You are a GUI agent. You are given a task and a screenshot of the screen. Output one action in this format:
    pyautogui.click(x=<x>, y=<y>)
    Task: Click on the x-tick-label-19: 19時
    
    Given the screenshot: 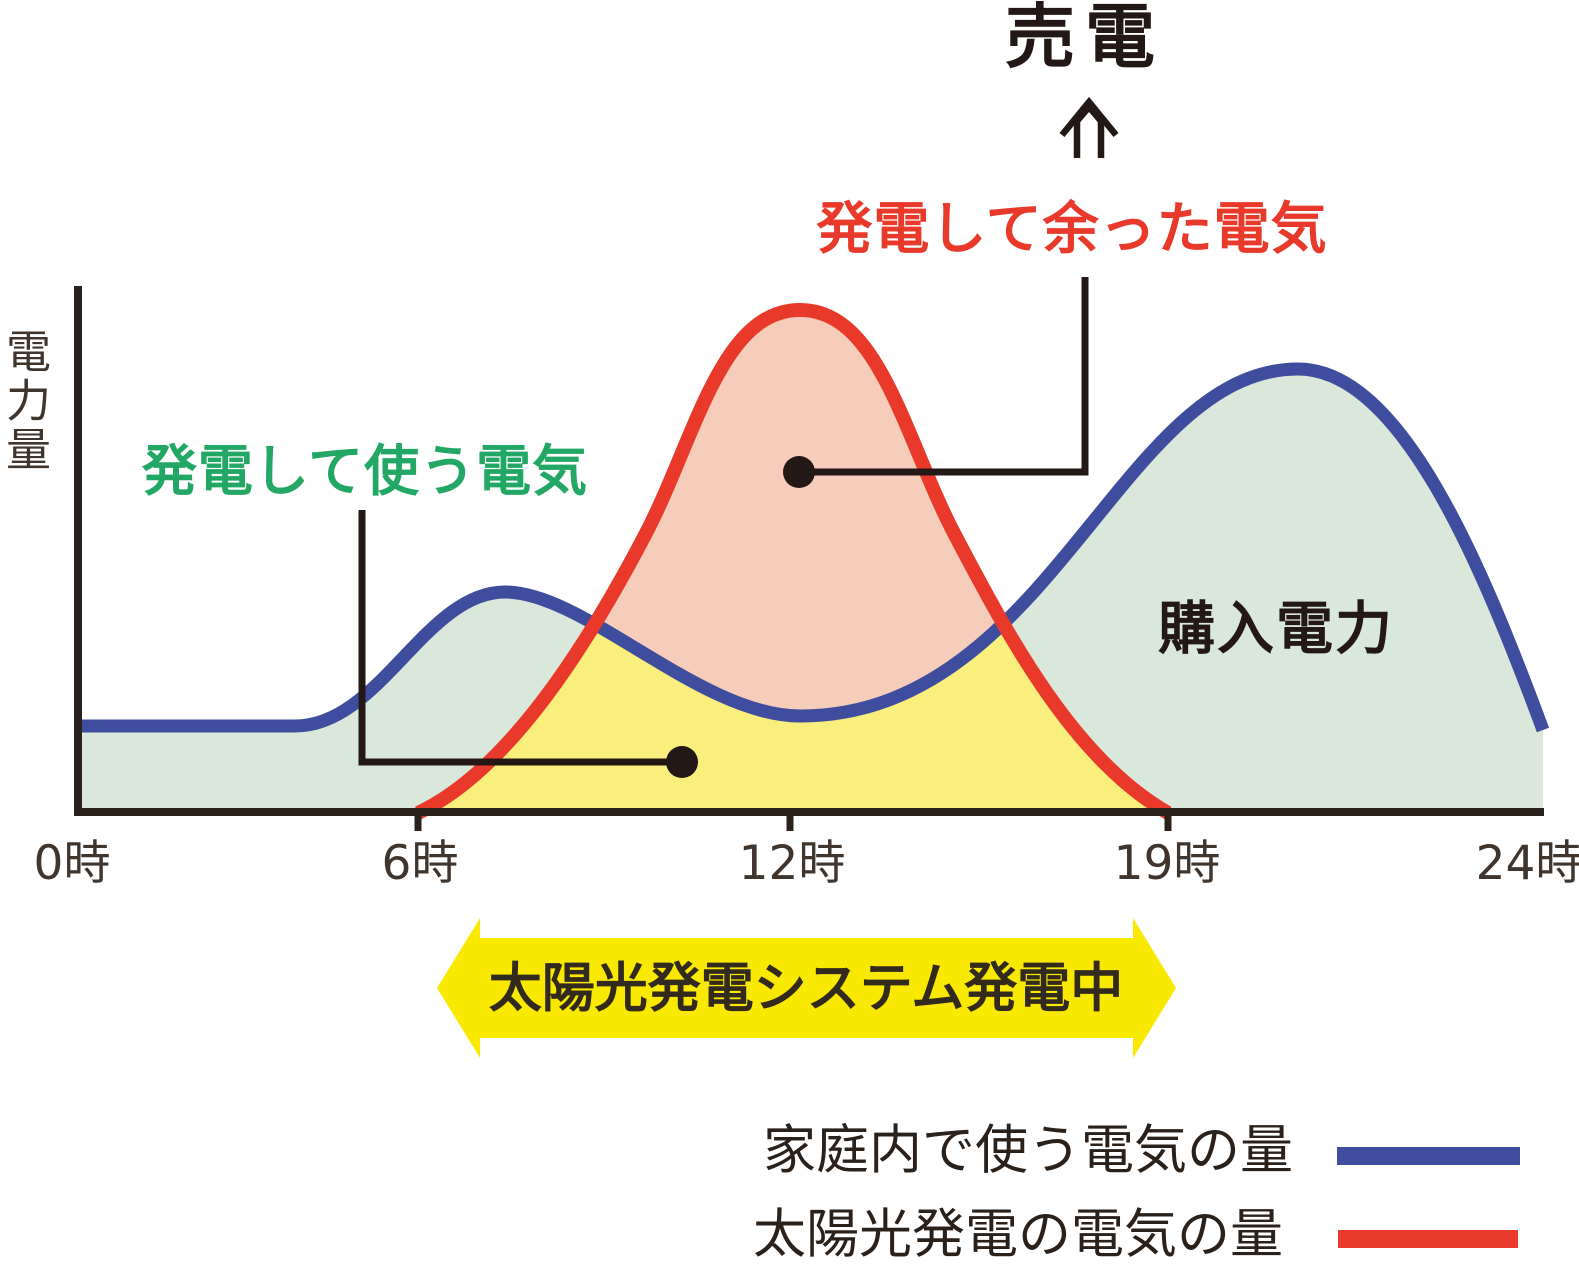 What is the action you would take?
    pyautogui.click(x=1167, y=863)
    